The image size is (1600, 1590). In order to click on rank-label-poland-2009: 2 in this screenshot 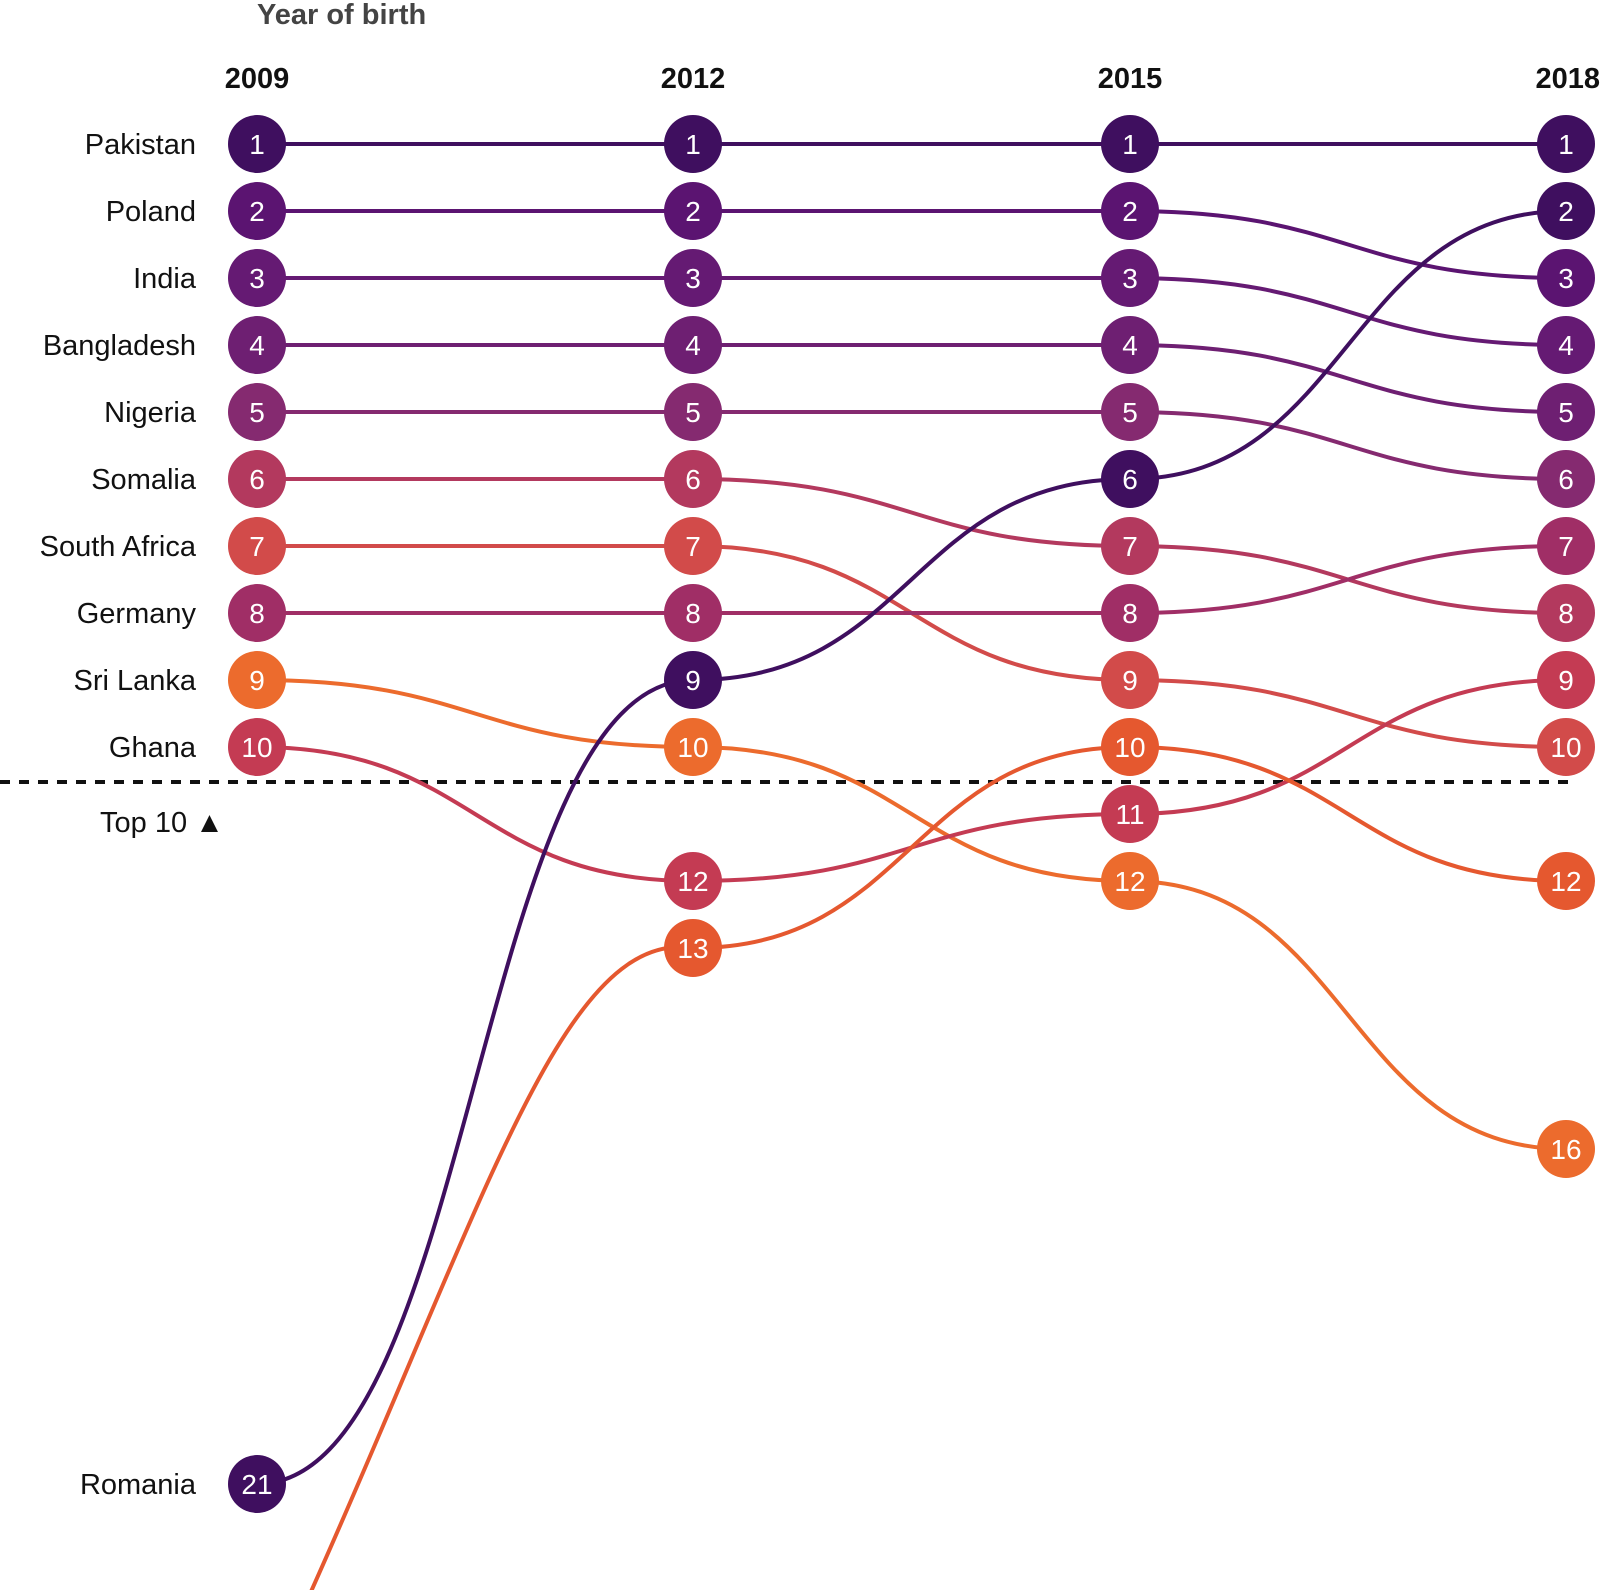, I will do `click(257, 211)`.